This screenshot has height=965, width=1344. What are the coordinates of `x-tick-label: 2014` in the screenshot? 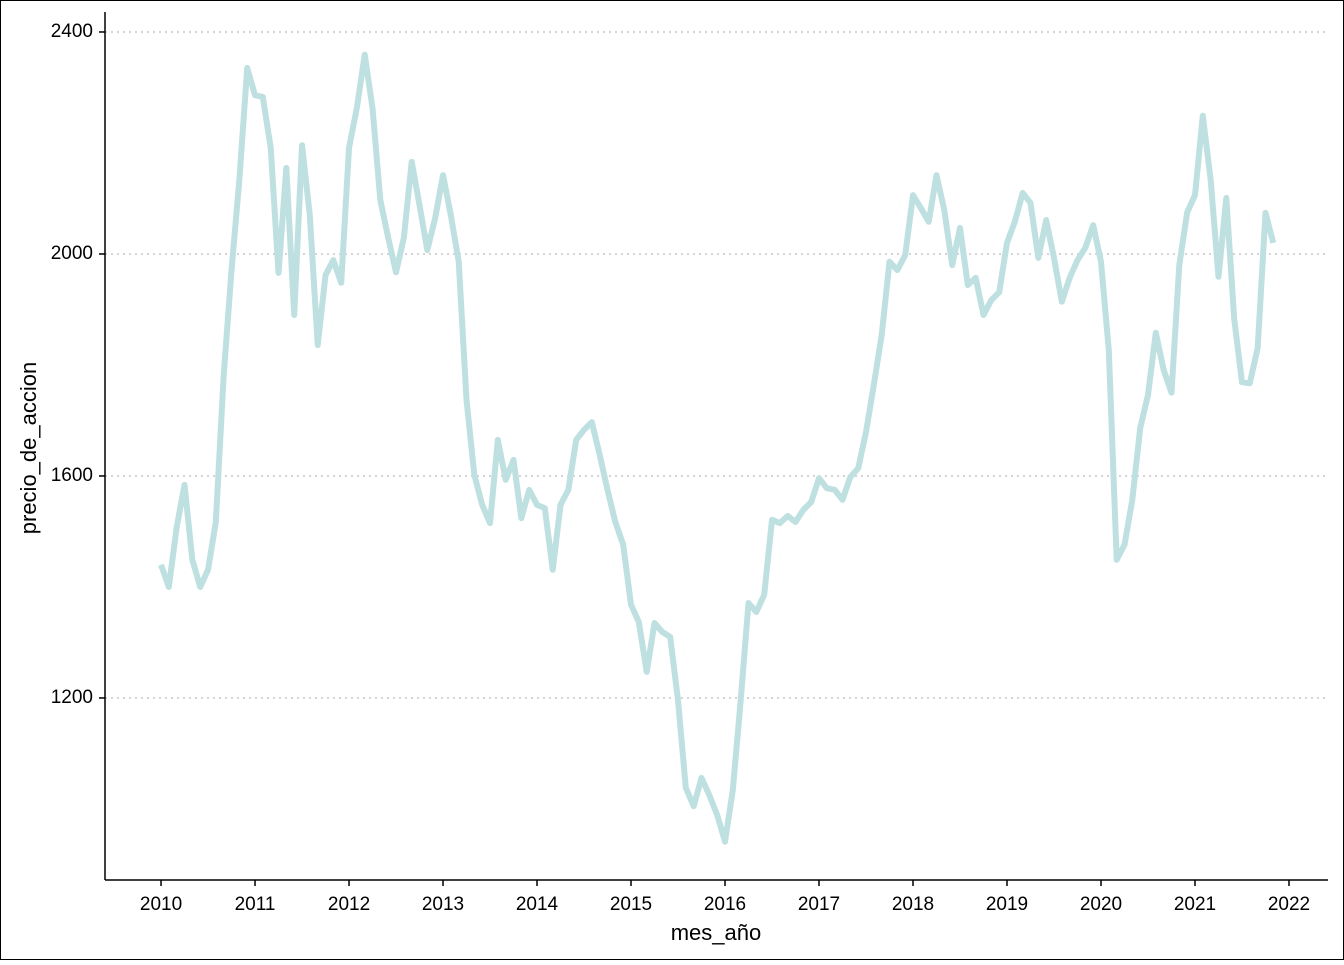 It's located at (537, 904).